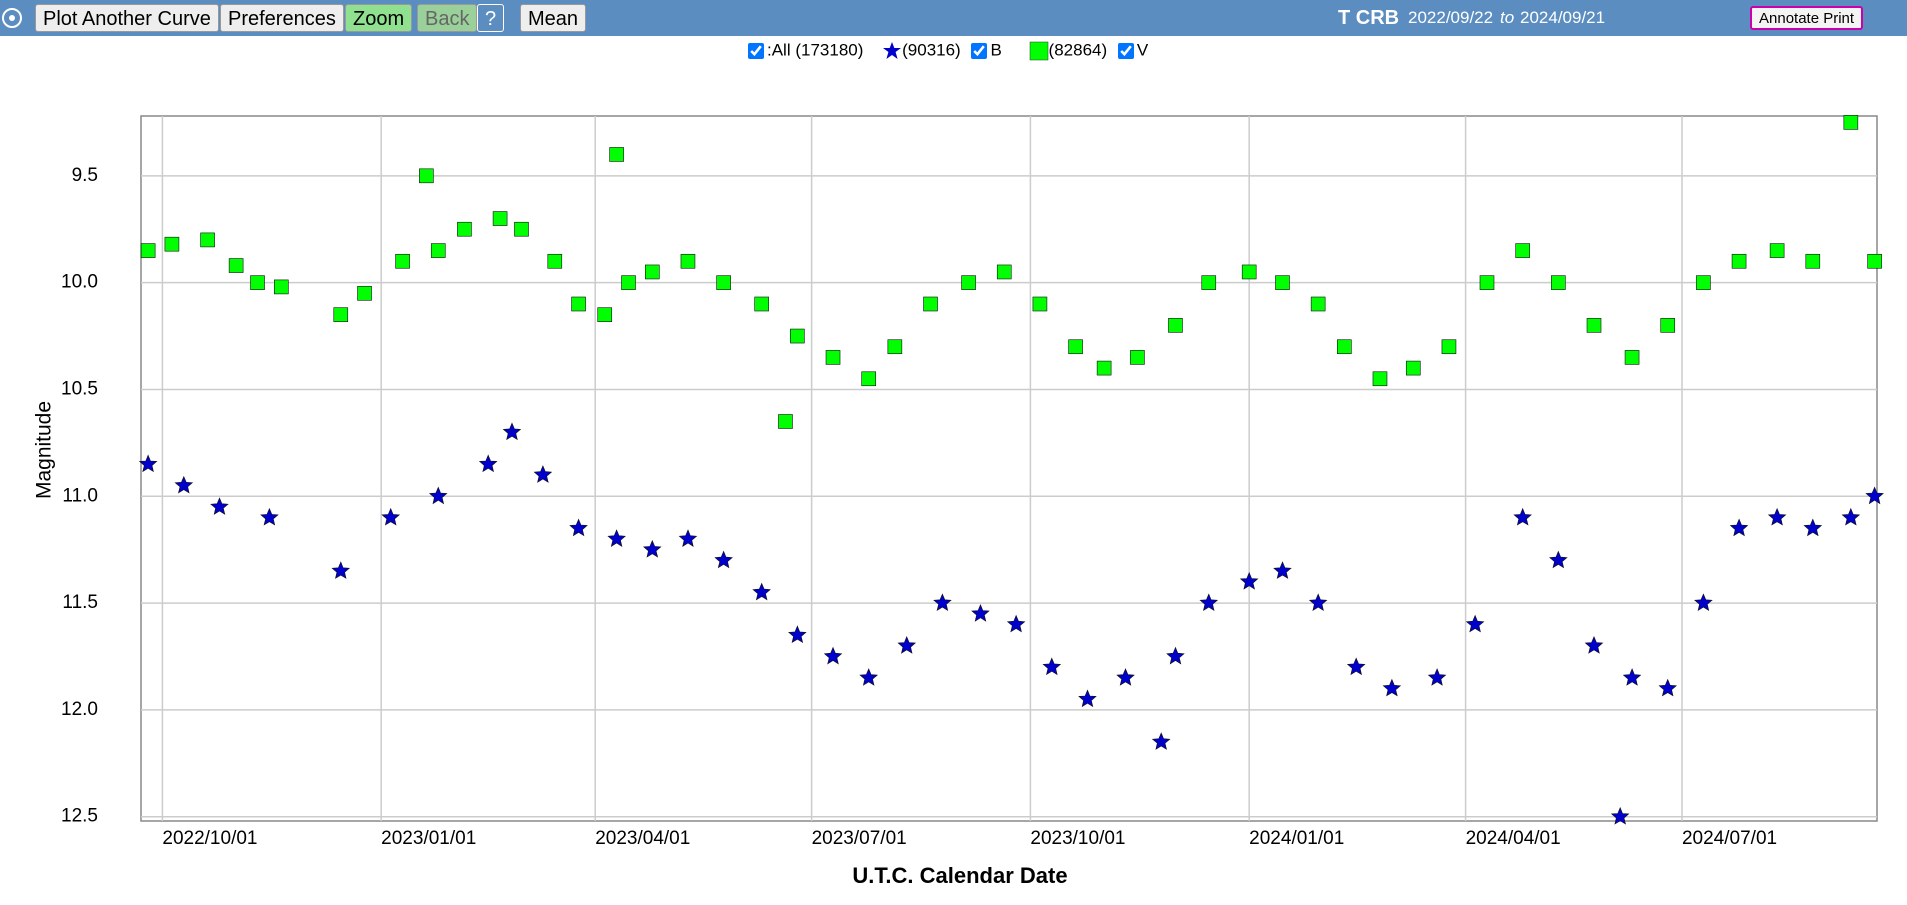 The height and width of the screenshot is (905, 1907). What do you see at coordinates (127, 18) in the screenshot?
I see `button: Plot Another Curve` at bounding box center [127, 18].